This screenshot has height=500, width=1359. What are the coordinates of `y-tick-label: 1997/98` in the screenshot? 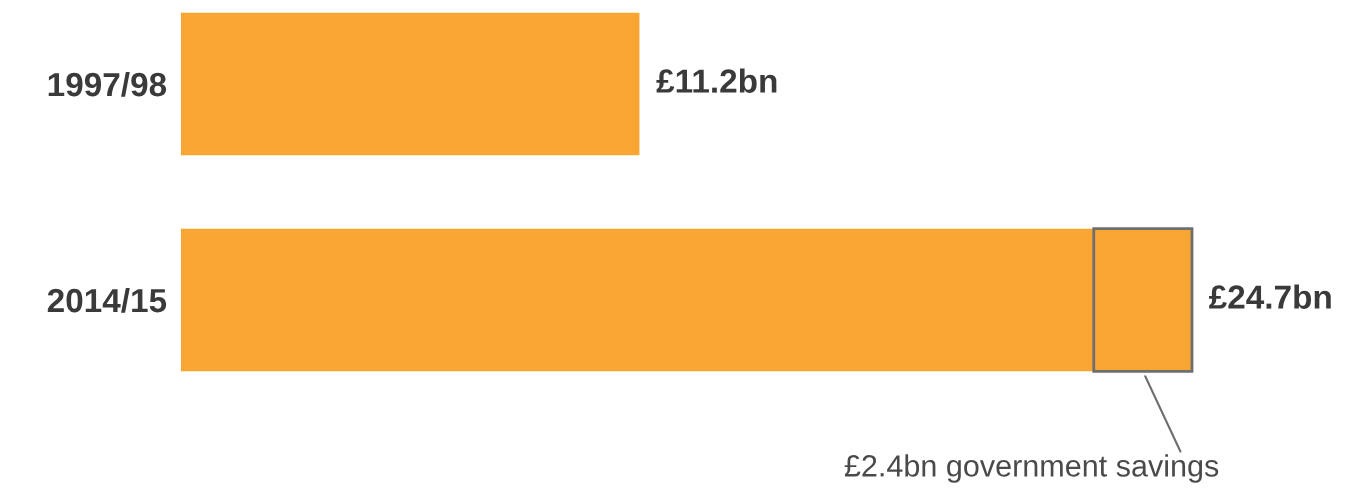 It's located at (107, 84).